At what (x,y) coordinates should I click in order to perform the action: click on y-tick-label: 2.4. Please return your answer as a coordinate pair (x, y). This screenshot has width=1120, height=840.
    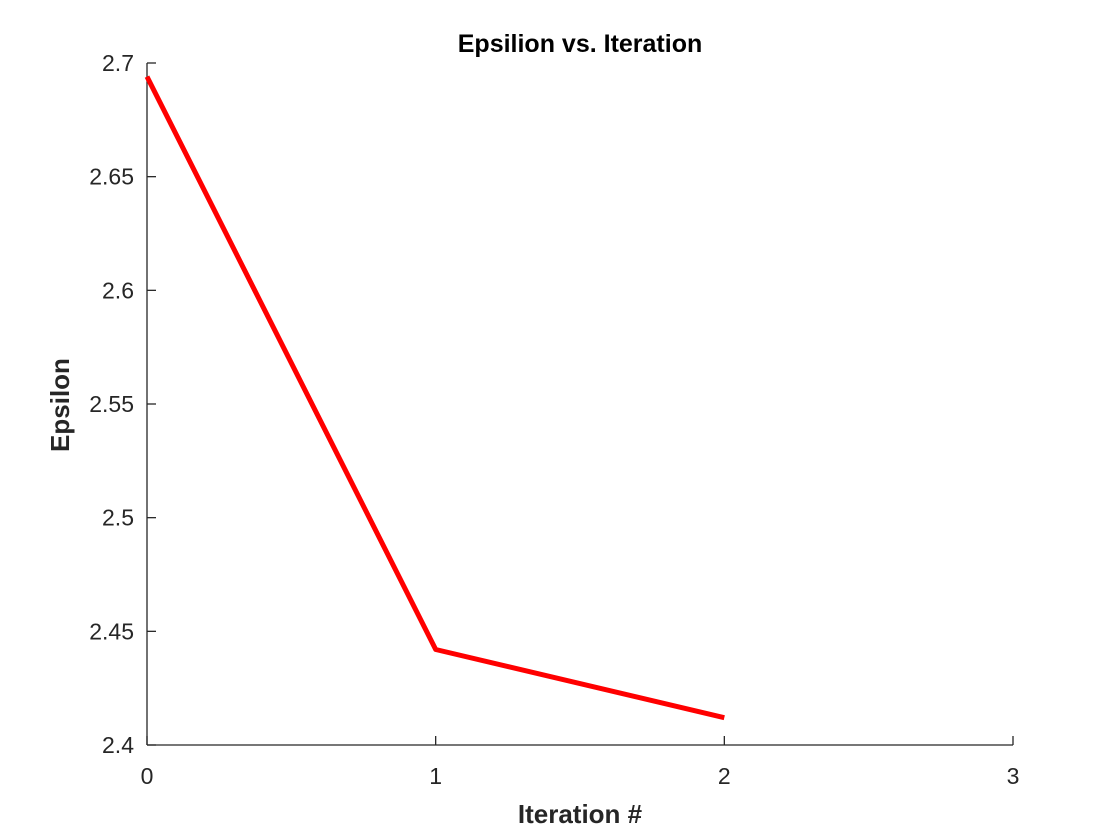
    Looking at the image, I should click on (118, 745).